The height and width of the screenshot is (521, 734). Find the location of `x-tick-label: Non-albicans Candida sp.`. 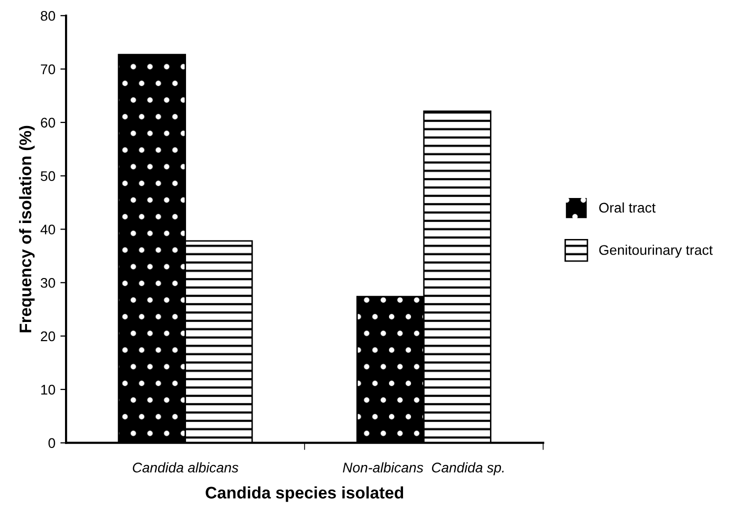

x-tick-label: Non-albicans Candida sp. is located at coordinates (423, 469).